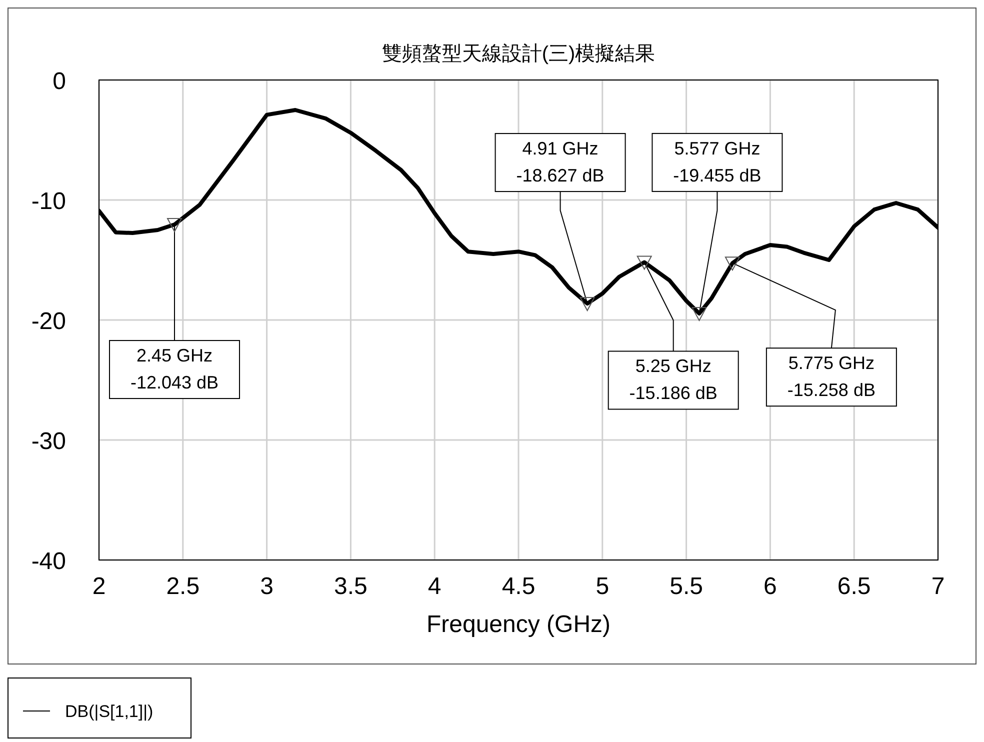 The image size is (984, 742). I want to click on legend-label: DB(|S[1,1]|), so click(109, 711).